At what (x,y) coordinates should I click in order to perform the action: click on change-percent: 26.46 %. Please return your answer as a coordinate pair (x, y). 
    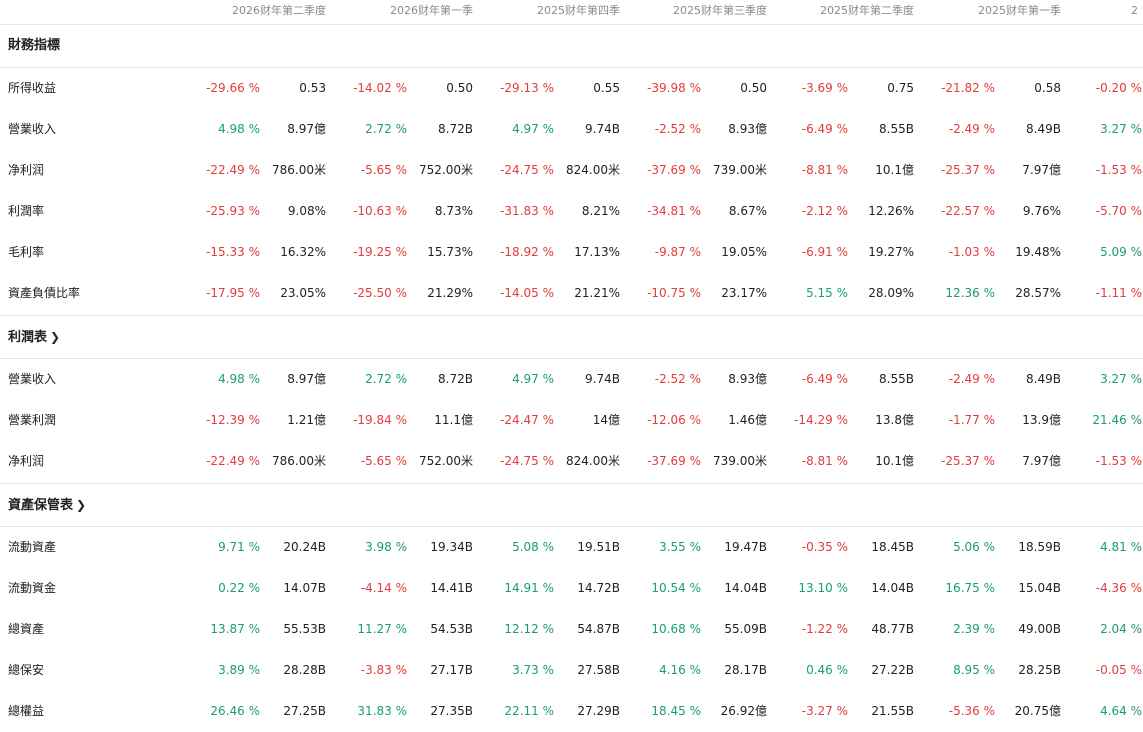
    Looking at the image, I should click on (235, 711).